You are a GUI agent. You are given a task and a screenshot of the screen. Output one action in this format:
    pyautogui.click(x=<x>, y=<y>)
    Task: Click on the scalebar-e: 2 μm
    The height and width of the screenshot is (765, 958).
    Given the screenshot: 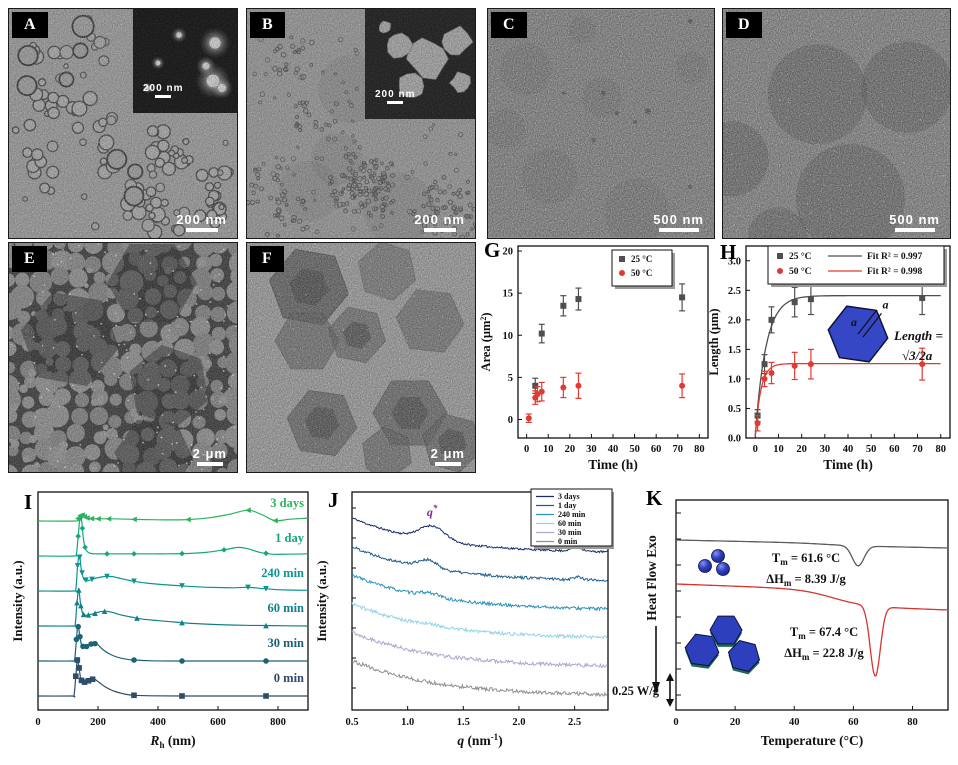 What is the action you would take?
    pyautogui.click(x=210, y=456)
    